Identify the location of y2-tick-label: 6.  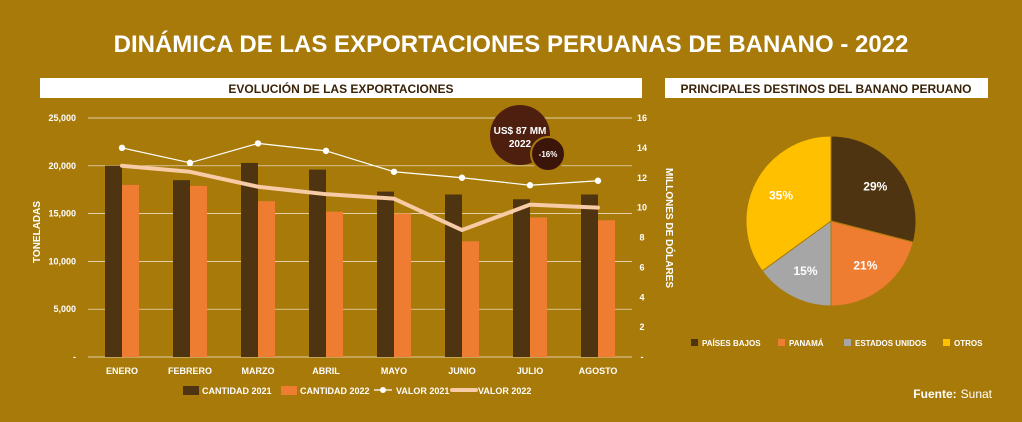
(641, 267).